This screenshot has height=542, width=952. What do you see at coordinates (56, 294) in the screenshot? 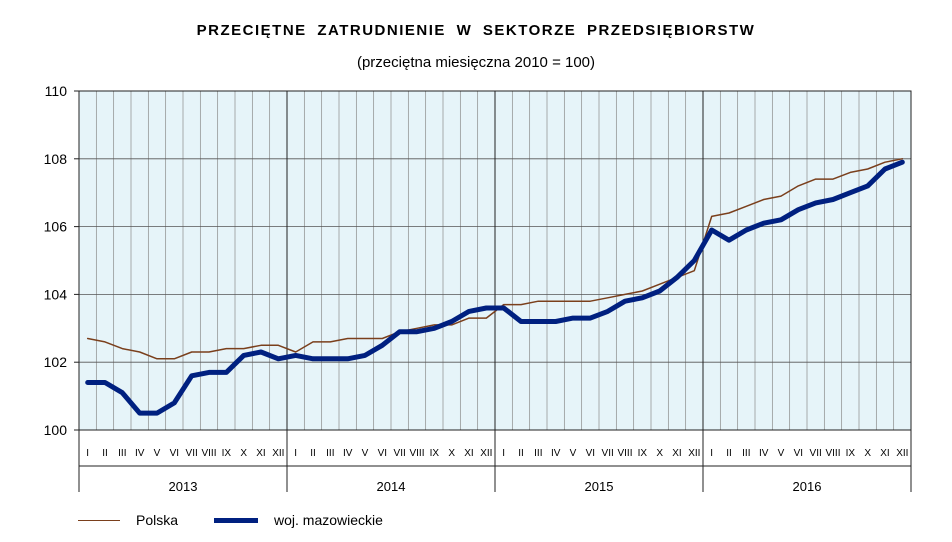
I see `y-tick-label: 104` at bounding box center [56, 294].